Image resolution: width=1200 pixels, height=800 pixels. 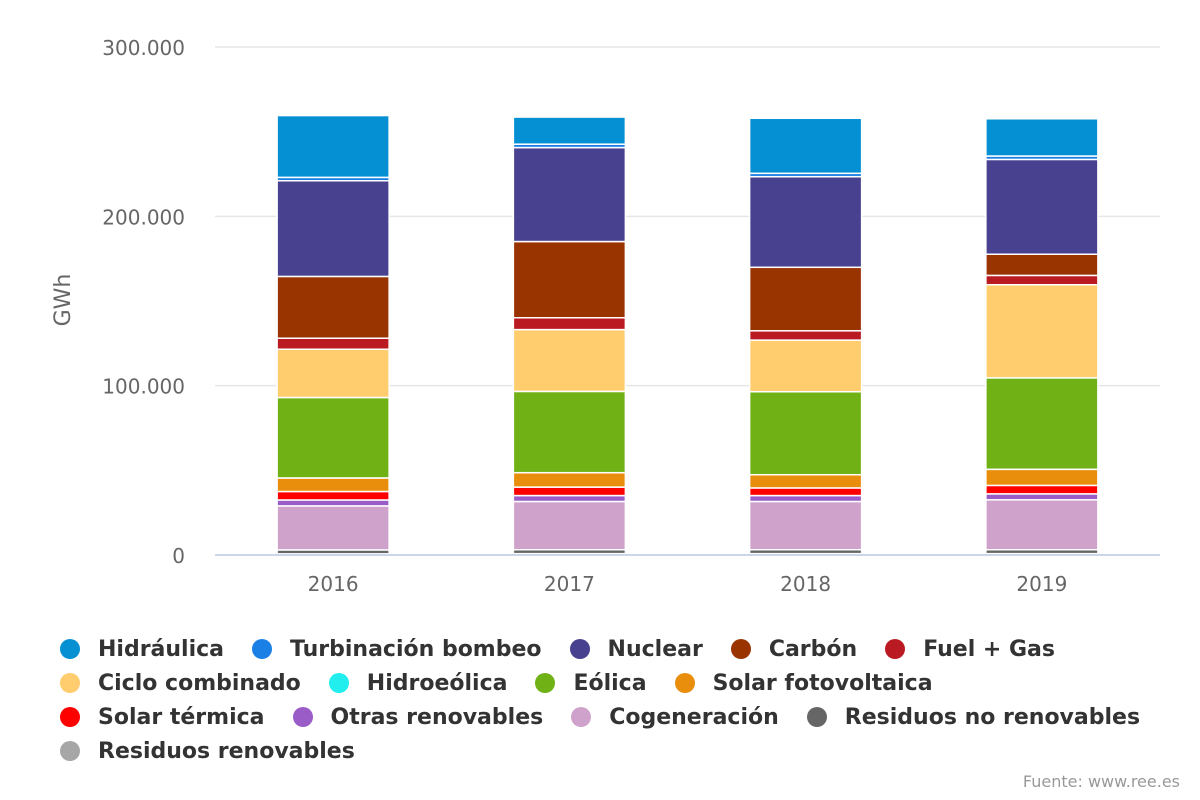 I want to click on legend-item: Turbinación bombeo, so click(x=397, y=649).